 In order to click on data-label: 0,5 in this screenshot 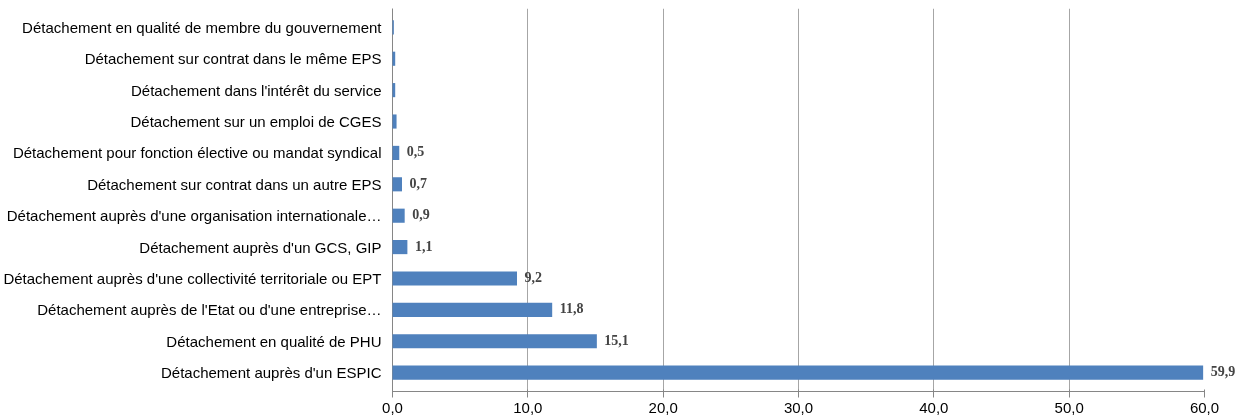, I will do `click(415, 152)`.